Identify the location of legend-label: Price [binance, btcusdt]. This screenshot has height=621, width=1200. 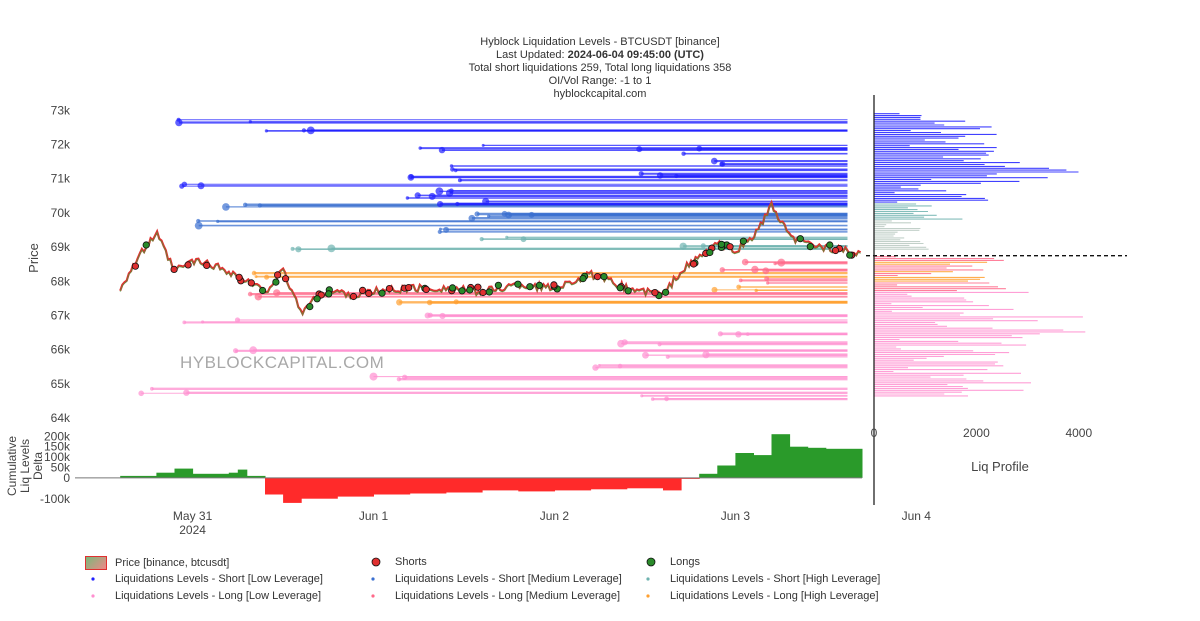
(172, 563).